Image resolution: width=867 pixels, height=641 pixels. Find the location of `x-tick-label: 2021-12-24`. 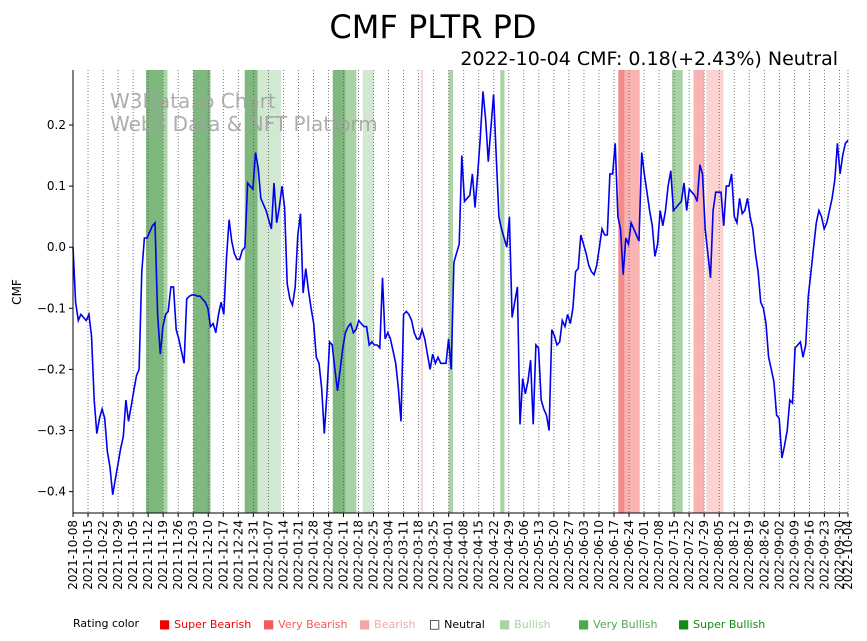

x-tick-label: 2021-12-24 is located at coordinates (238, 555).